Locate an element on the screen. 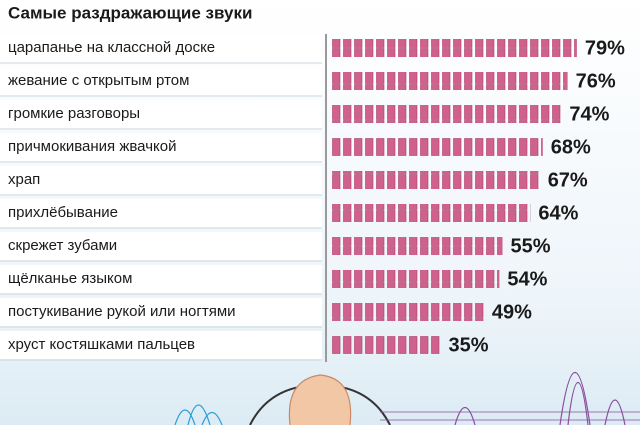  value-label: 64% is located at coordinates (558, 213).